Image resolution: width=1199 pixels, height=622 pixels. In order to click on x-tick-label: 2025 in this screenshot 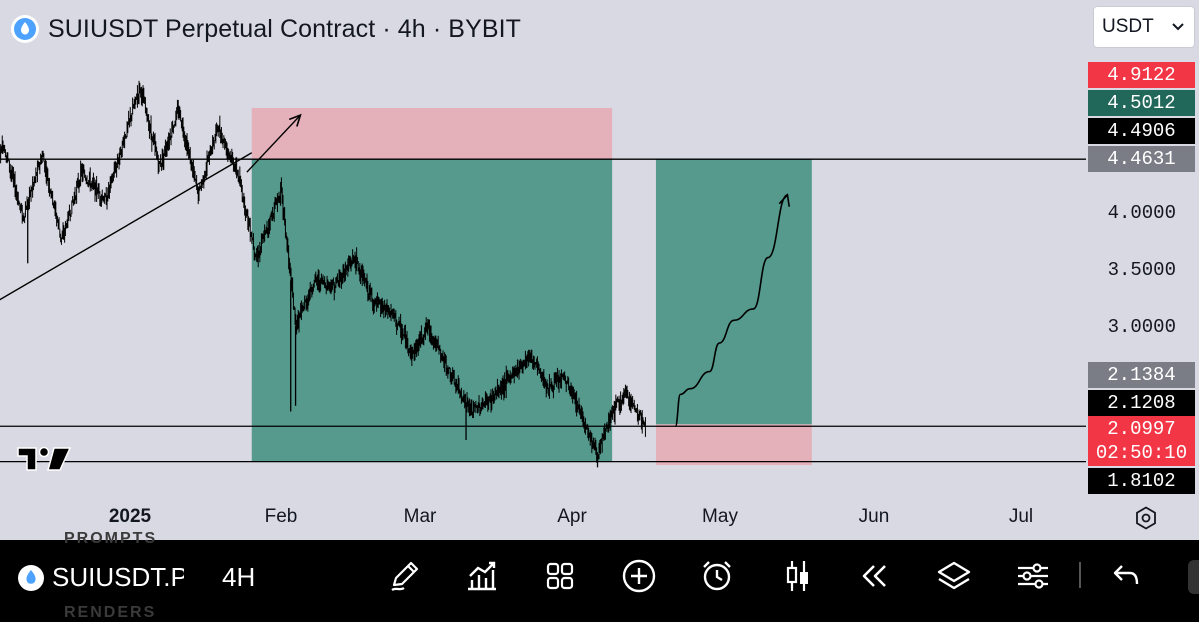, I will do `click(130, 516)`.